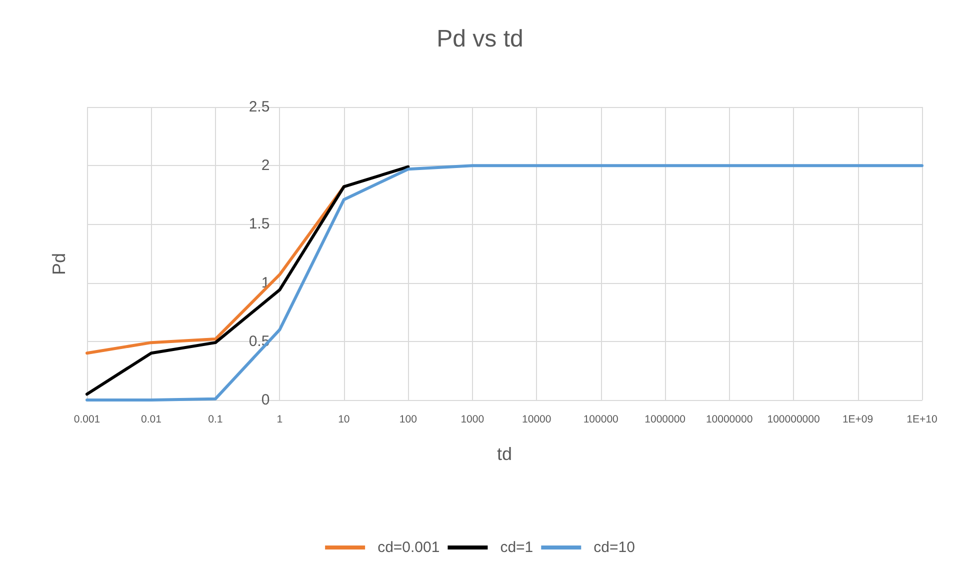  Describe the element at coordinates (344, 420) in the screenshot. I see `x-tick-label: 10` at that location.